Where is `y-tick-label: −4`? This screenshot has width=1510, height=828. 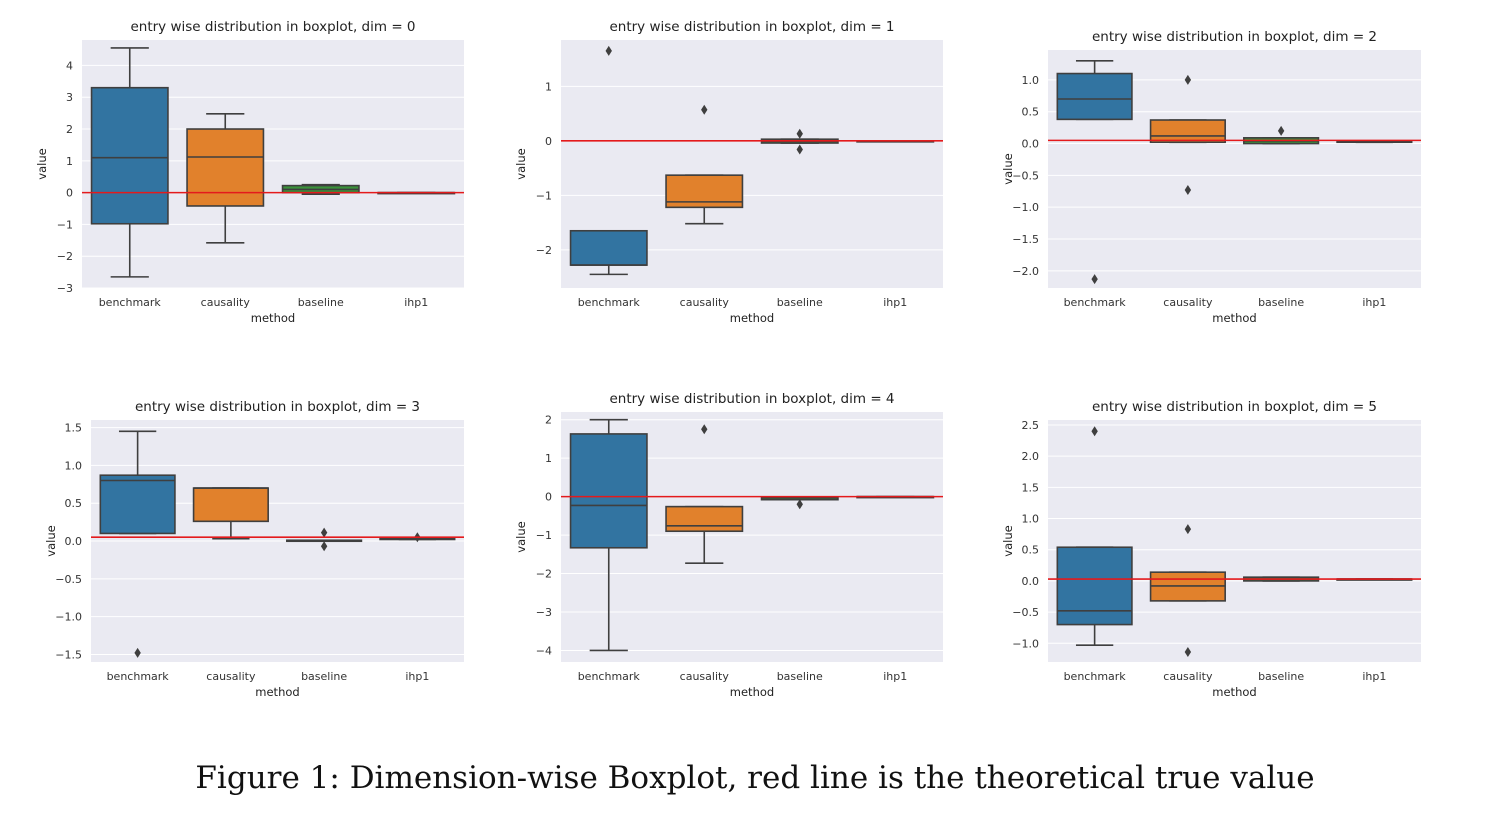 y-tick-label: −4 is located at coordinates (544, 650).